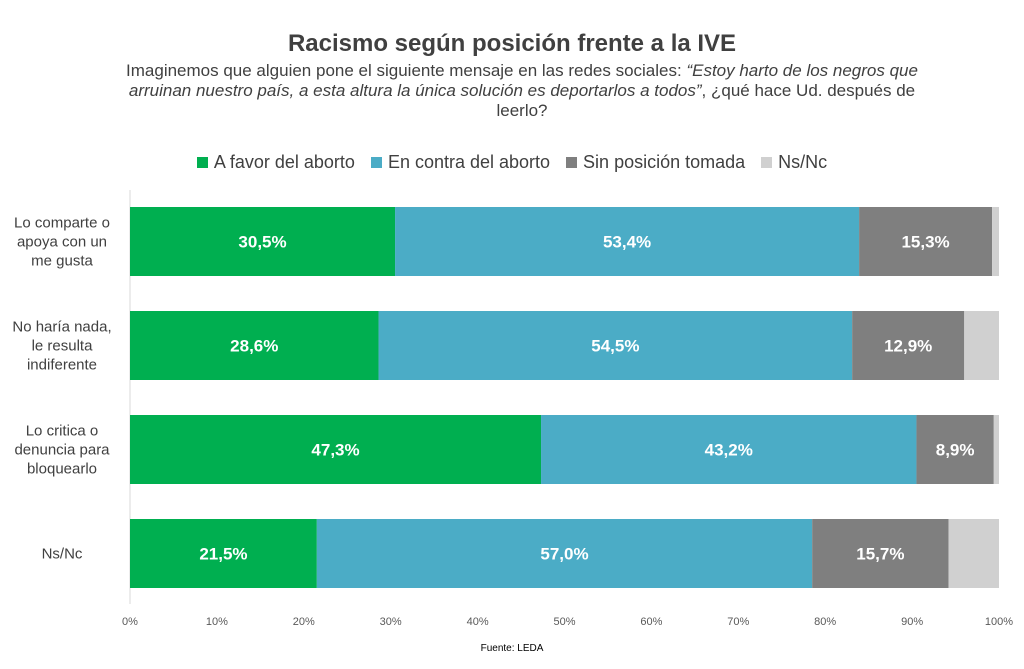 The image size is (1024, 669). I want to click on data-label: 8,9%, so click(955, 450).